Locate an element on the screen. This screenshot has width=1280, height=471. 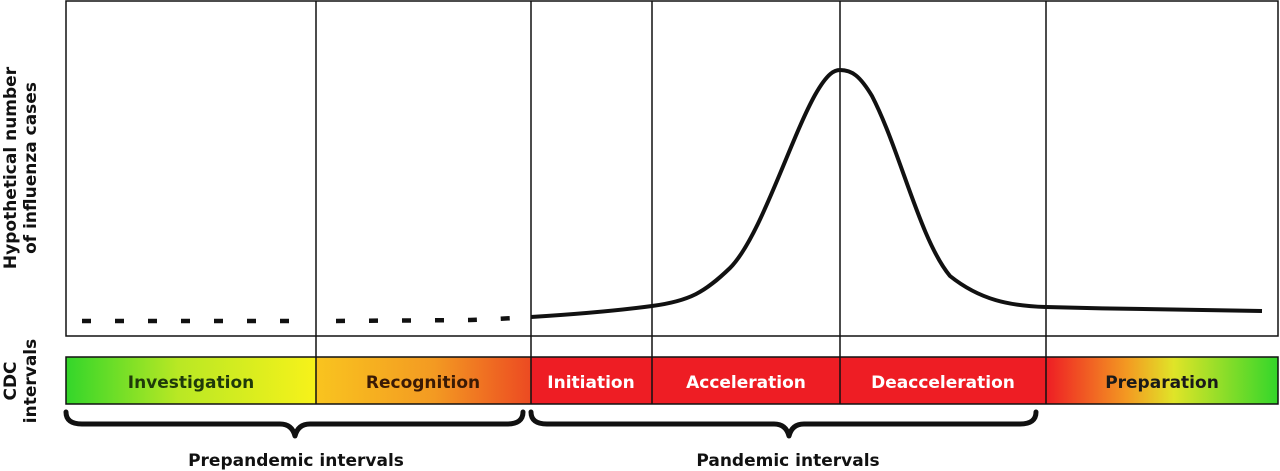
prepandemic-brace is located at coordinates (294, 424).